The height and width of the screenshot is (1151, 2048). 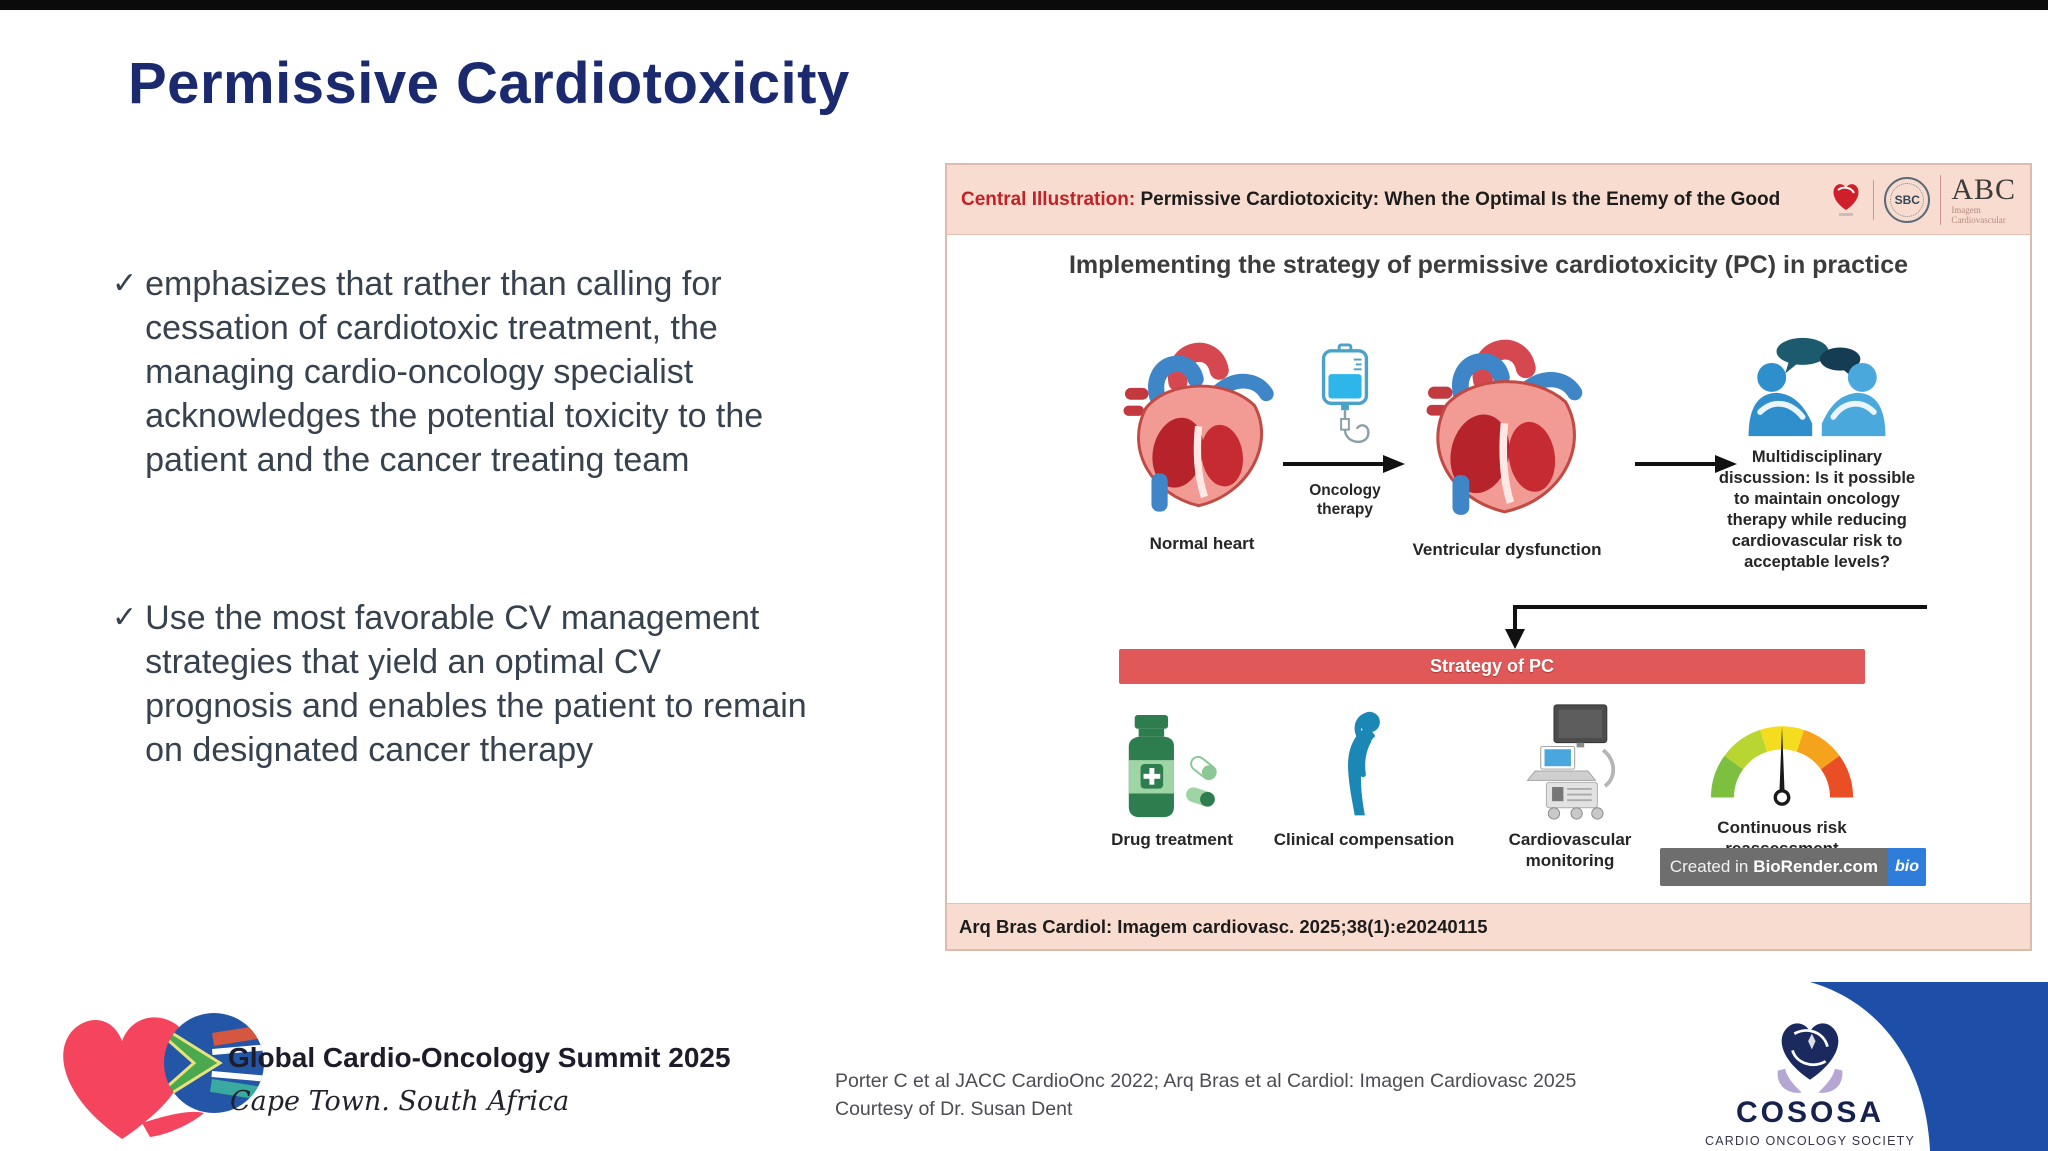 What do you see at coordinates (400, 1101) in the screenshot?
I see `summit-location: Cape Town. South Africa` at bounding box center [400, 1101].